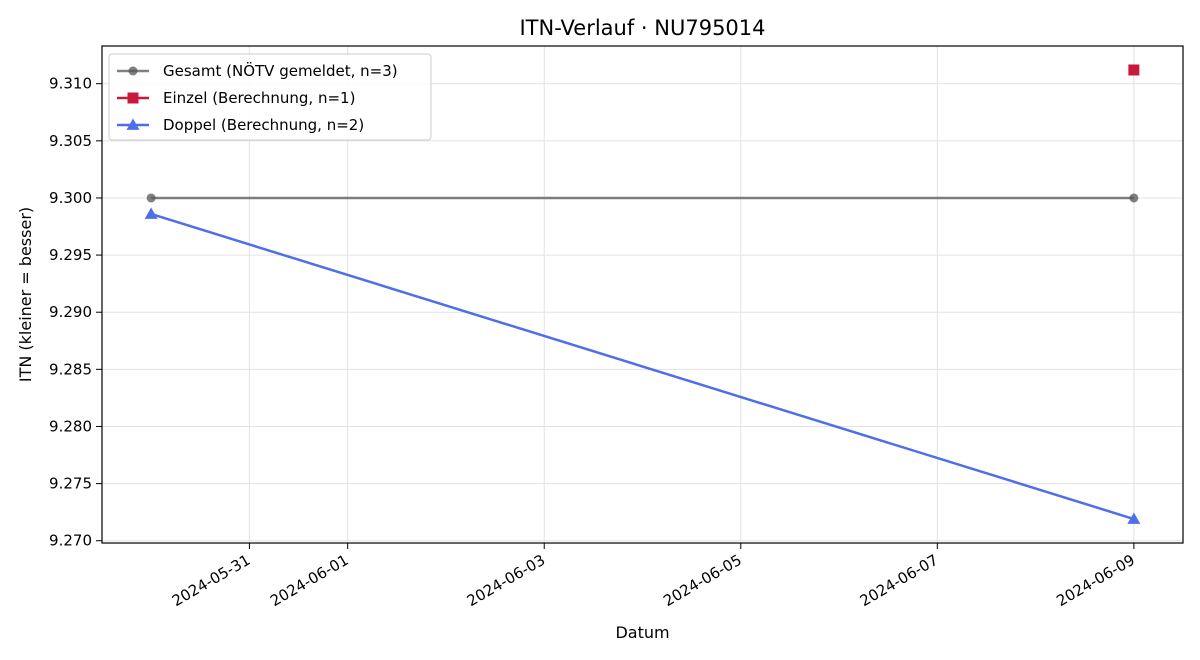 This screenshot has width=1200, height=660. What do you see at coordinates (70, 141) in the screenshot?
I see `y-tick-label: 9.305` at bounding box center [70, 141].